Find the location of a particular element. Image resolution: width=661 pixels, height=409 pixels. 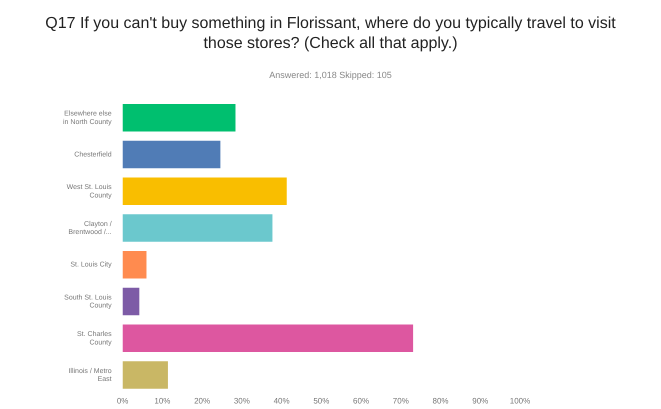

x-tick-label: 90% is located at coordinates (480, 401).